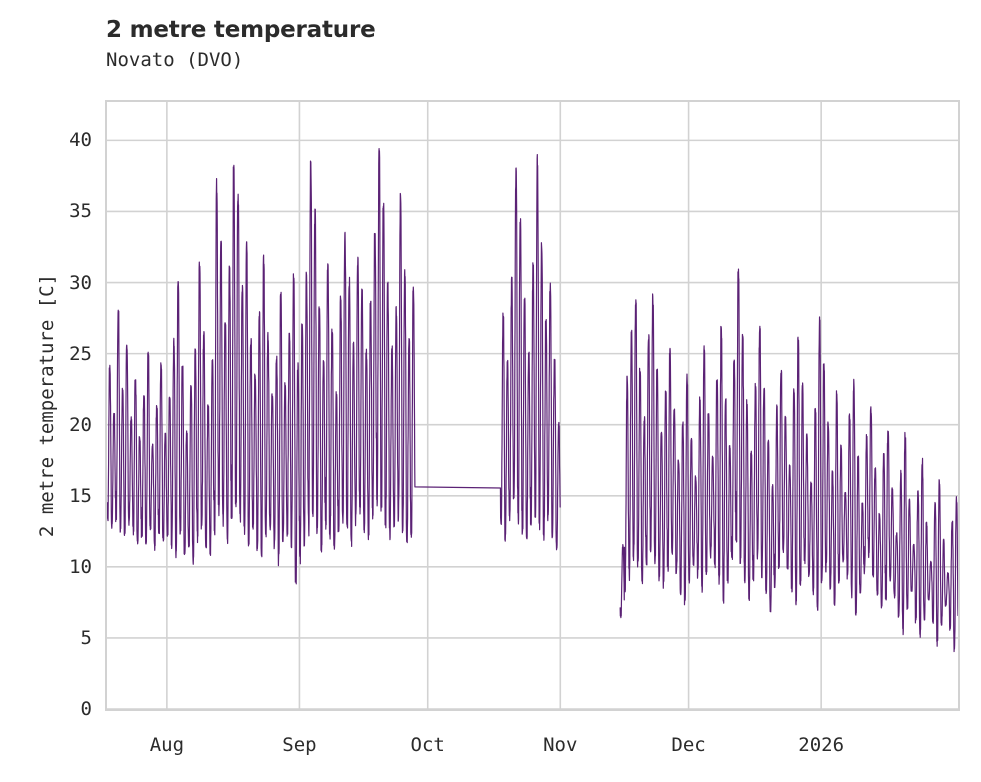 The width and height of the screenshot is (981, 782). Describe the element at coordinates (427, 745) in the screenshot. I see `x-axis-tick-label: Oct` at that location.